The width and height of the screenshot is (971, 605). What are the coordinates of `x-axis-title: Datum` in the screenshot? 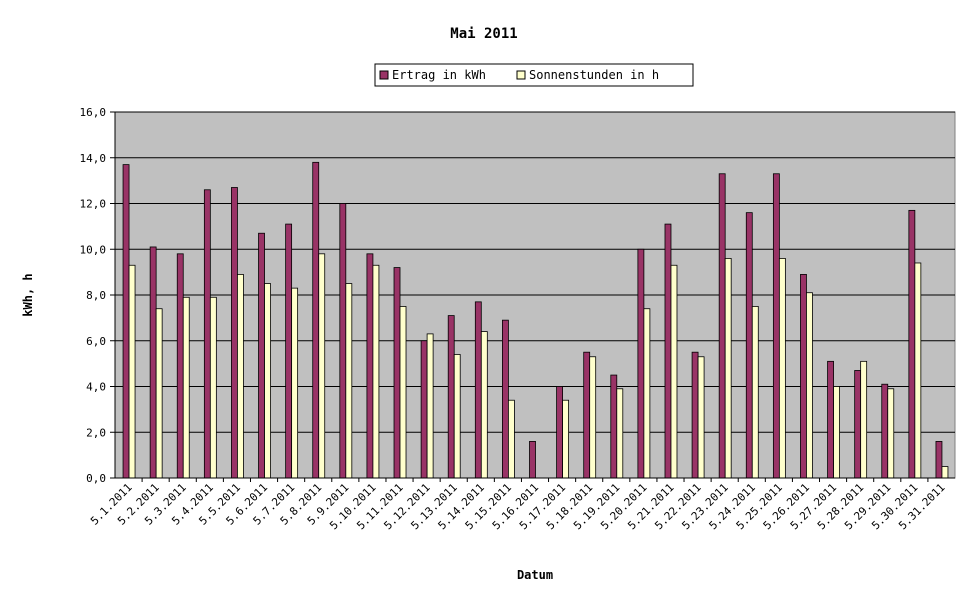 It's located at (535, 575).